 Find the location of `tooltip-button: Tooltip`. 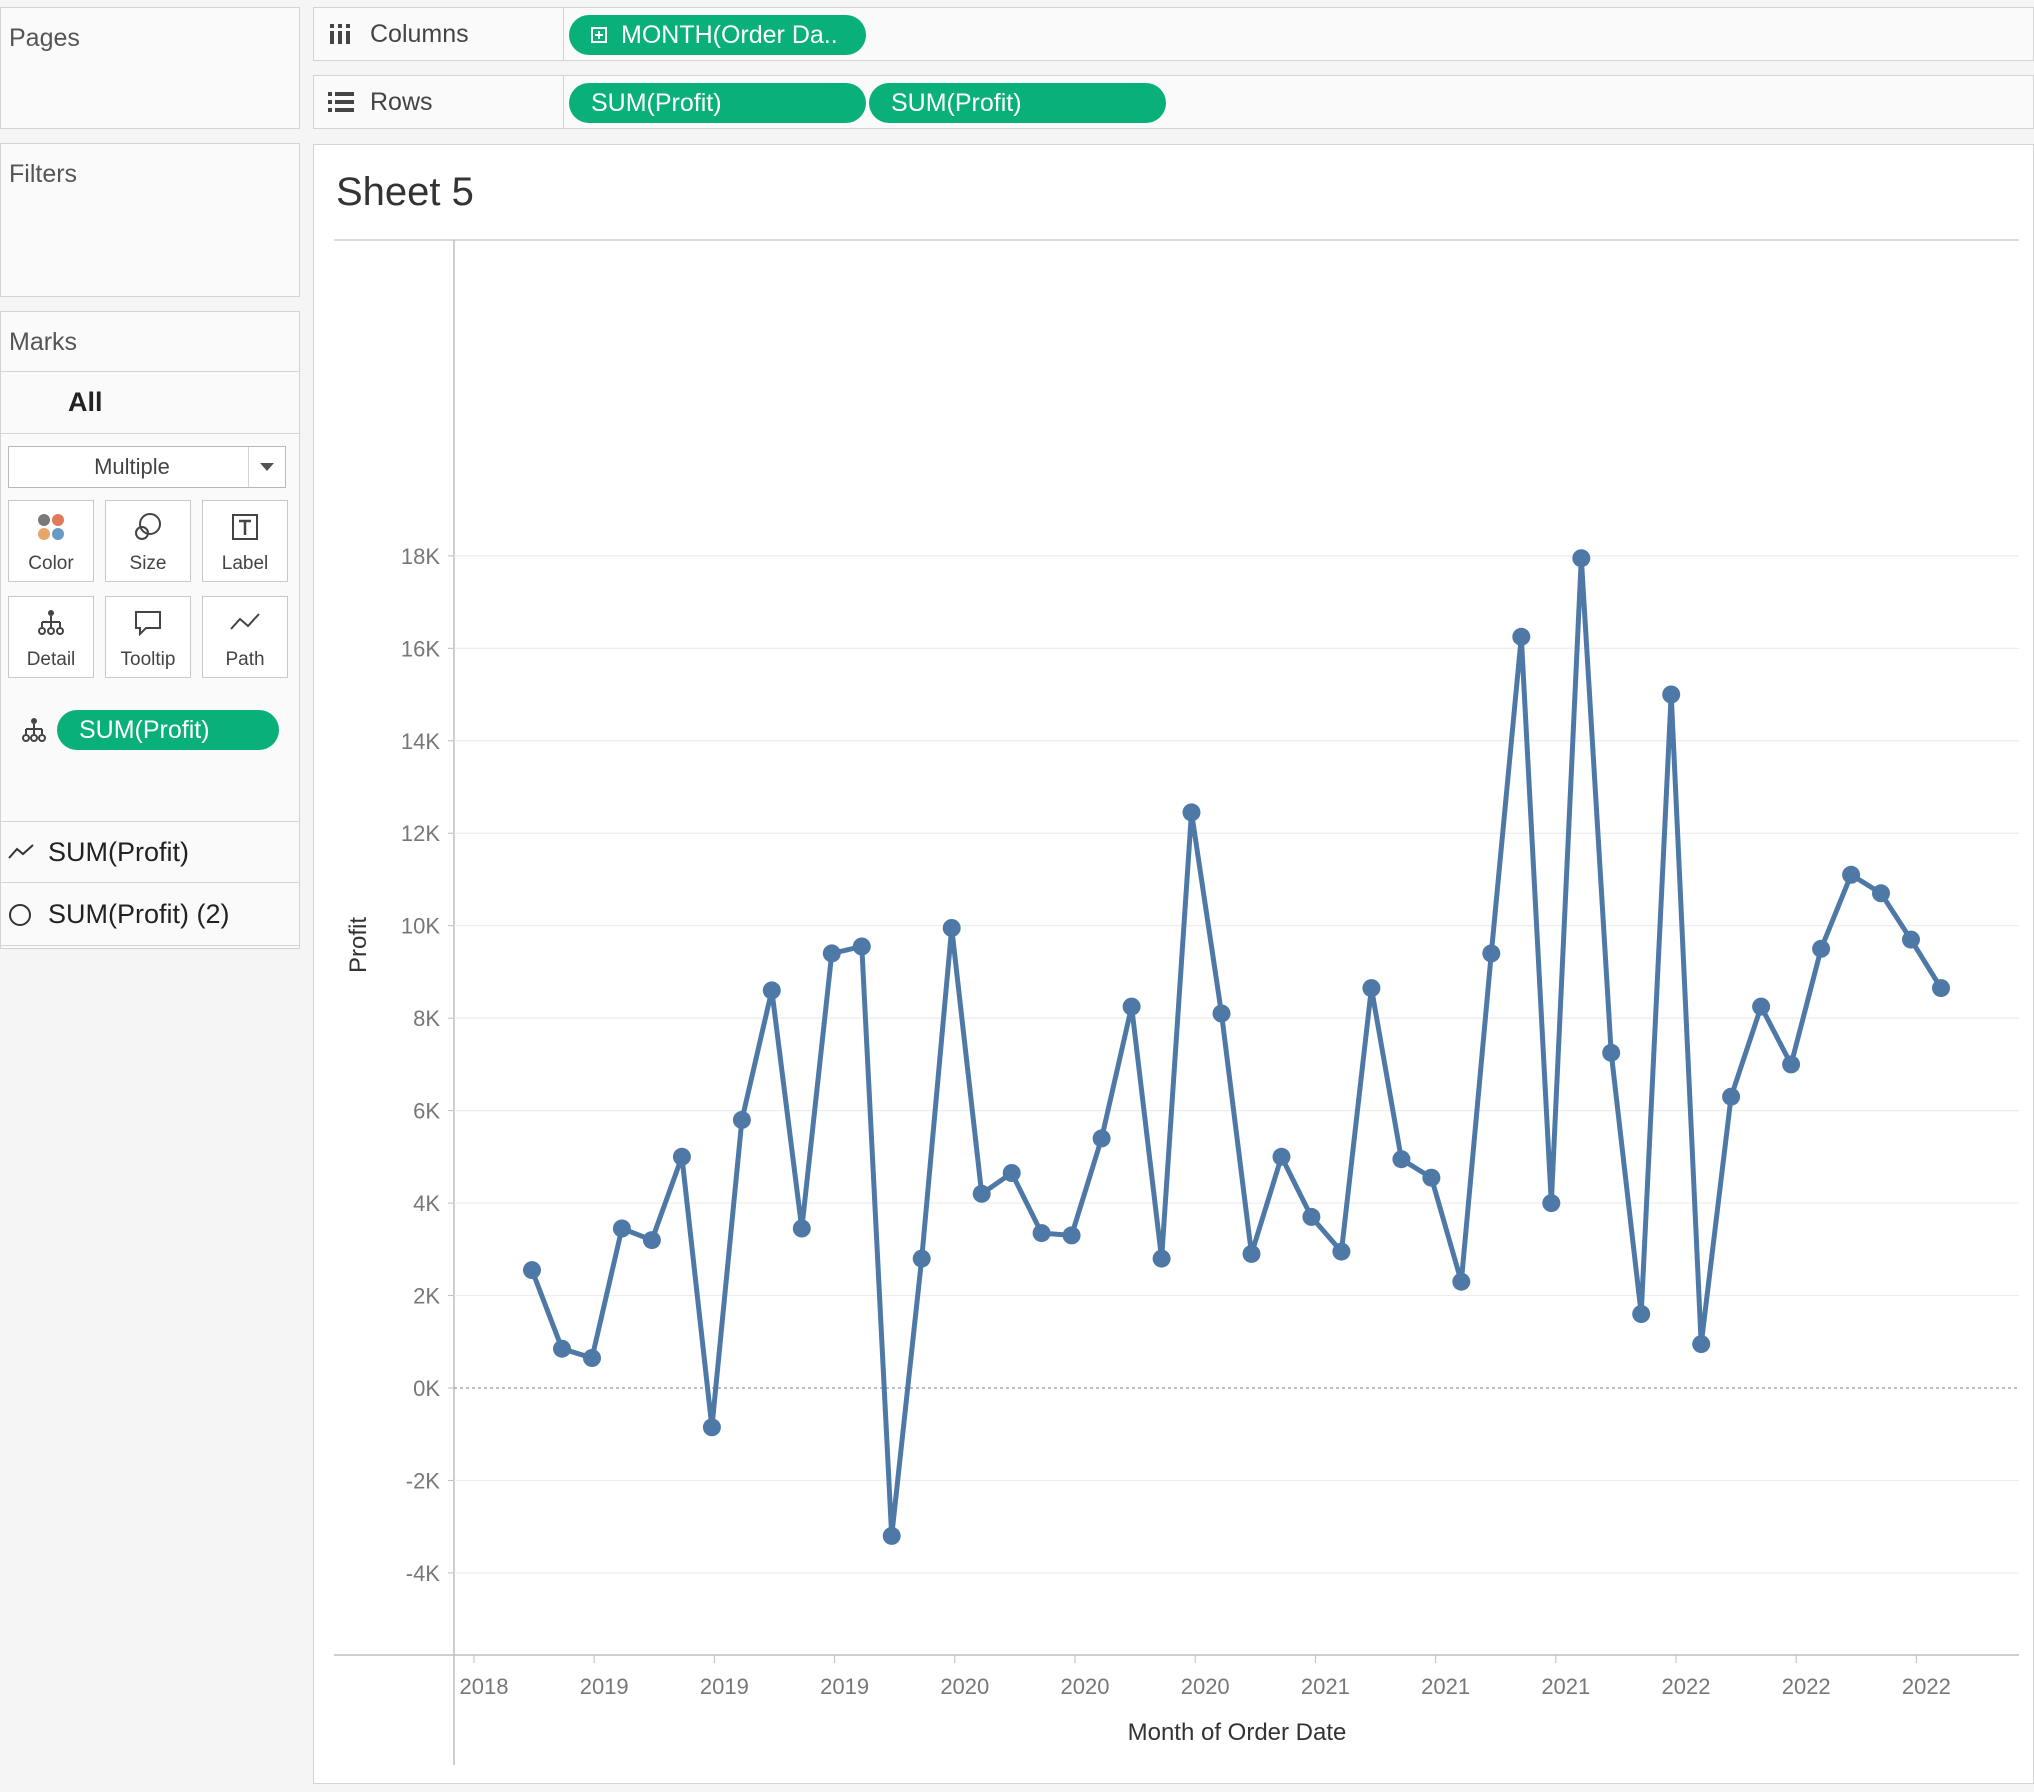

tooltip-button: Tooltip is located at coordinates (148, 637).